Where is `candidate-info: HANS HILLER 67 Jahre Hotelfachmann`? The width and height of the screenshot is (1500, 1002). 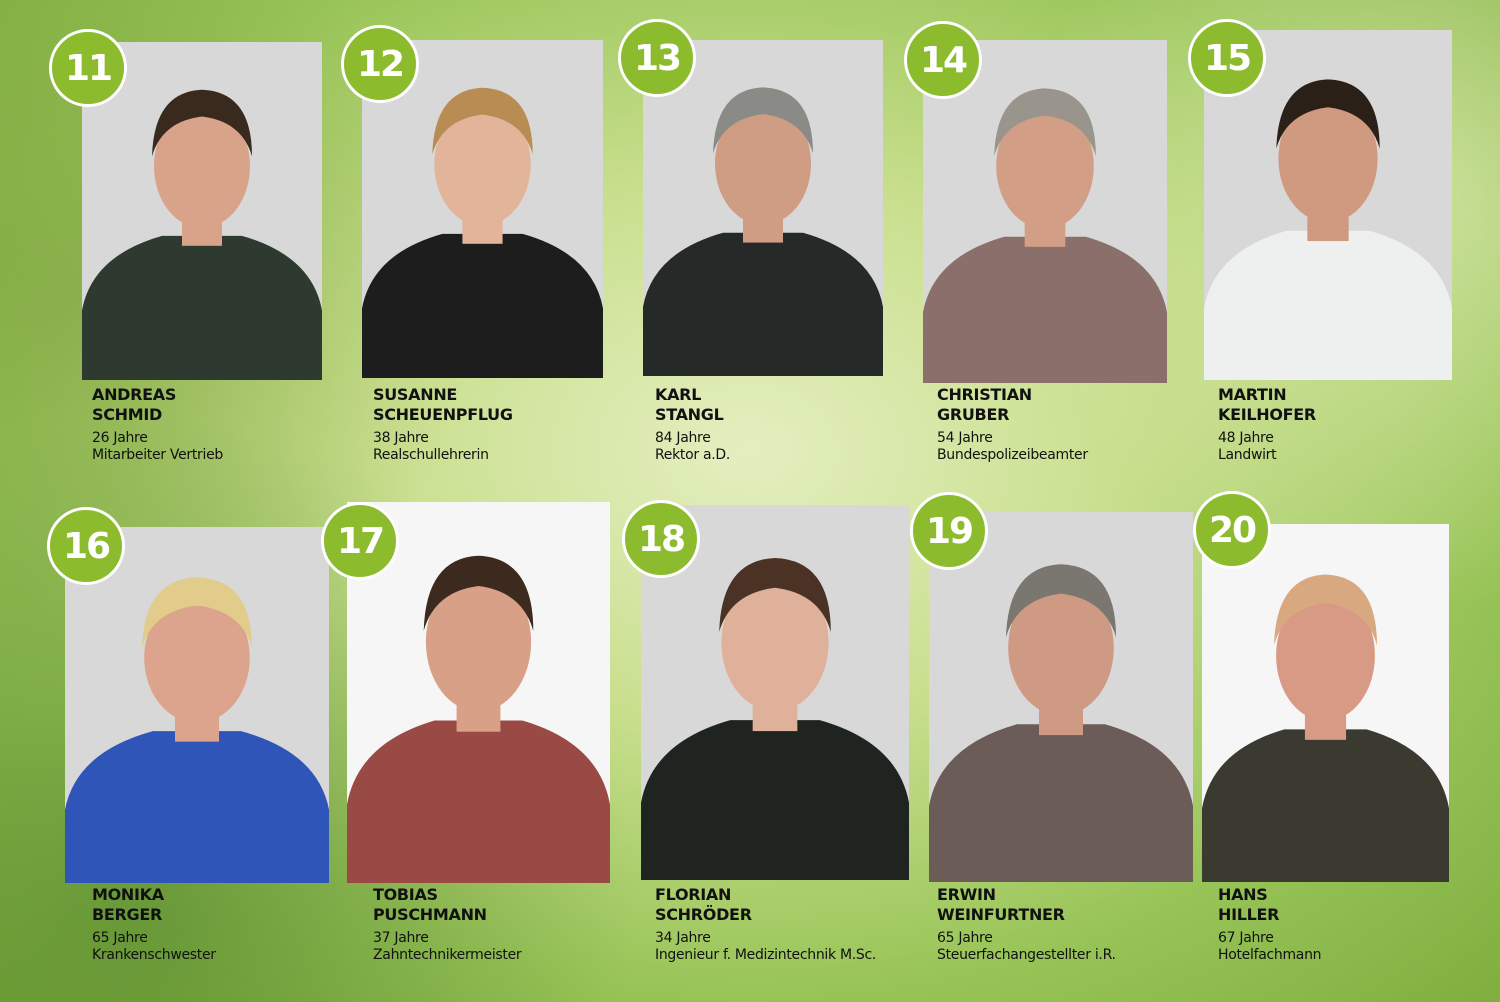 candidate-info: HANS HILLER 67 Jahre Hotelfachmann is located at coordinates (1348, 924).